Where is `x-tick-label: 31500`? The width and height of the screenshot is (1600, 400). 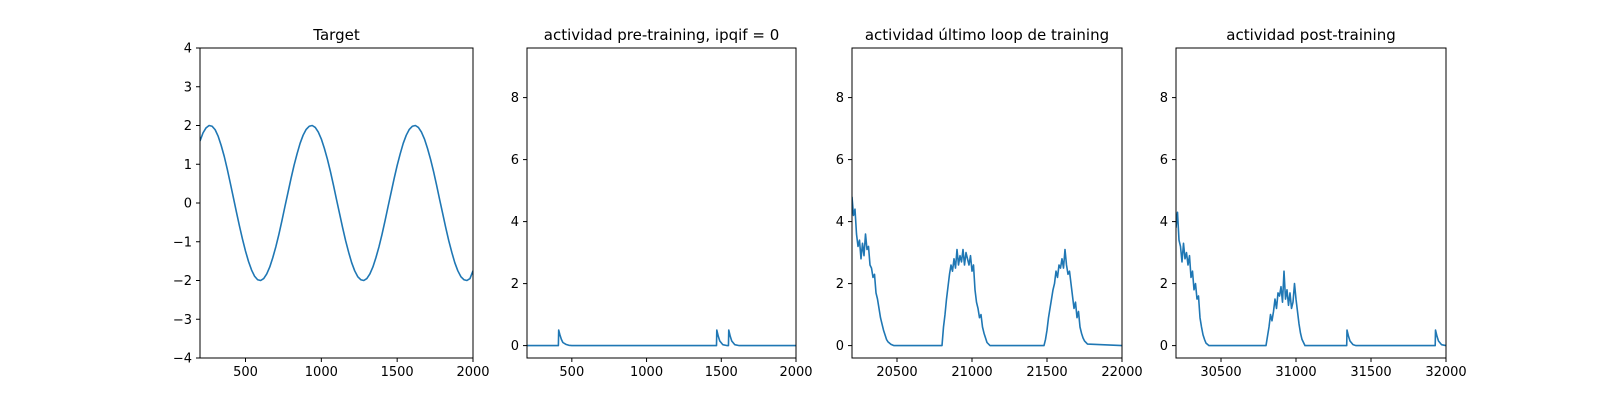 x-tick-label: 31500 is located at coordinates (1370, 372).